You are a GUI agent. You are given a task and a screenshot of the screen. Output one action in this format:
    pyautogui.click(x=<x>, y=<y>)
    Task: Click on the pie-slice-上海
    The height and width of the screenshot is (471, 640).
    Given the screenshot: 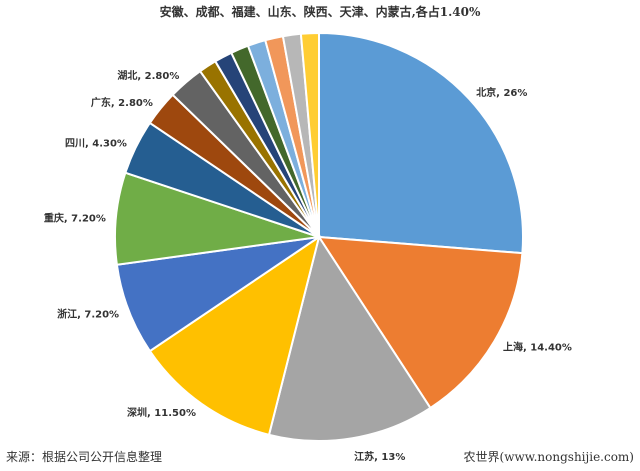 What is the action you would take?
    pyautogui.click(x=420, y=322)
    